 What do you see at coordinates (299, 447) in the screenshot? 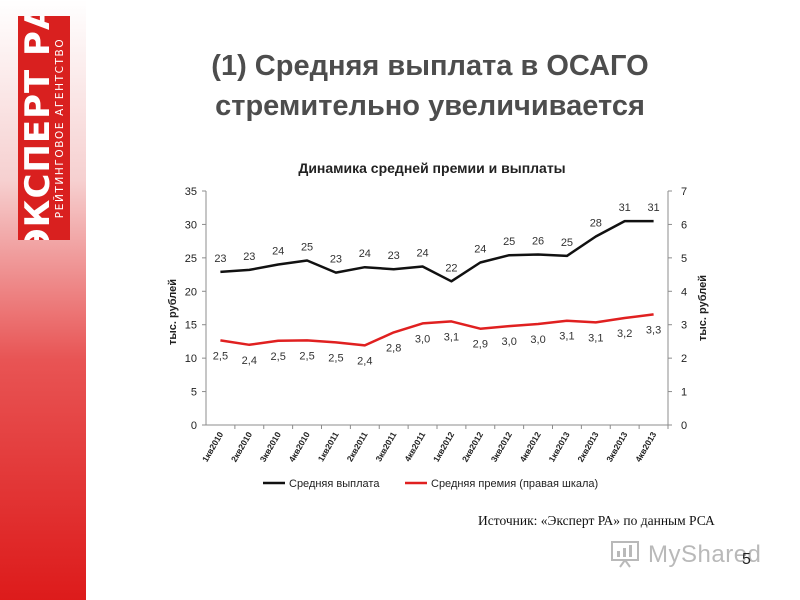
I see `x-tick-label: 4кв2010` at bounding box center [299, 447].